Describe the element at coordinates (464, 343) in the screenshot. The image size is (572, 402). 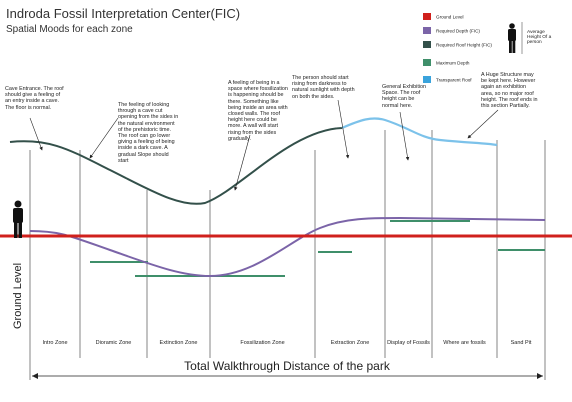
I see `zone-label: Where are fossils` at that location.